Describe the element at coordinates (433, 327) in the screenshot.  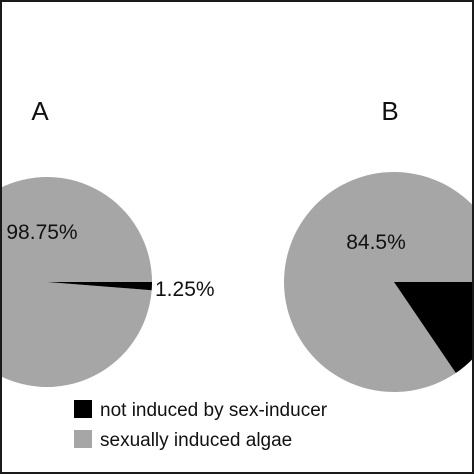
I see `pie-b-slice-not-induced` at that location.